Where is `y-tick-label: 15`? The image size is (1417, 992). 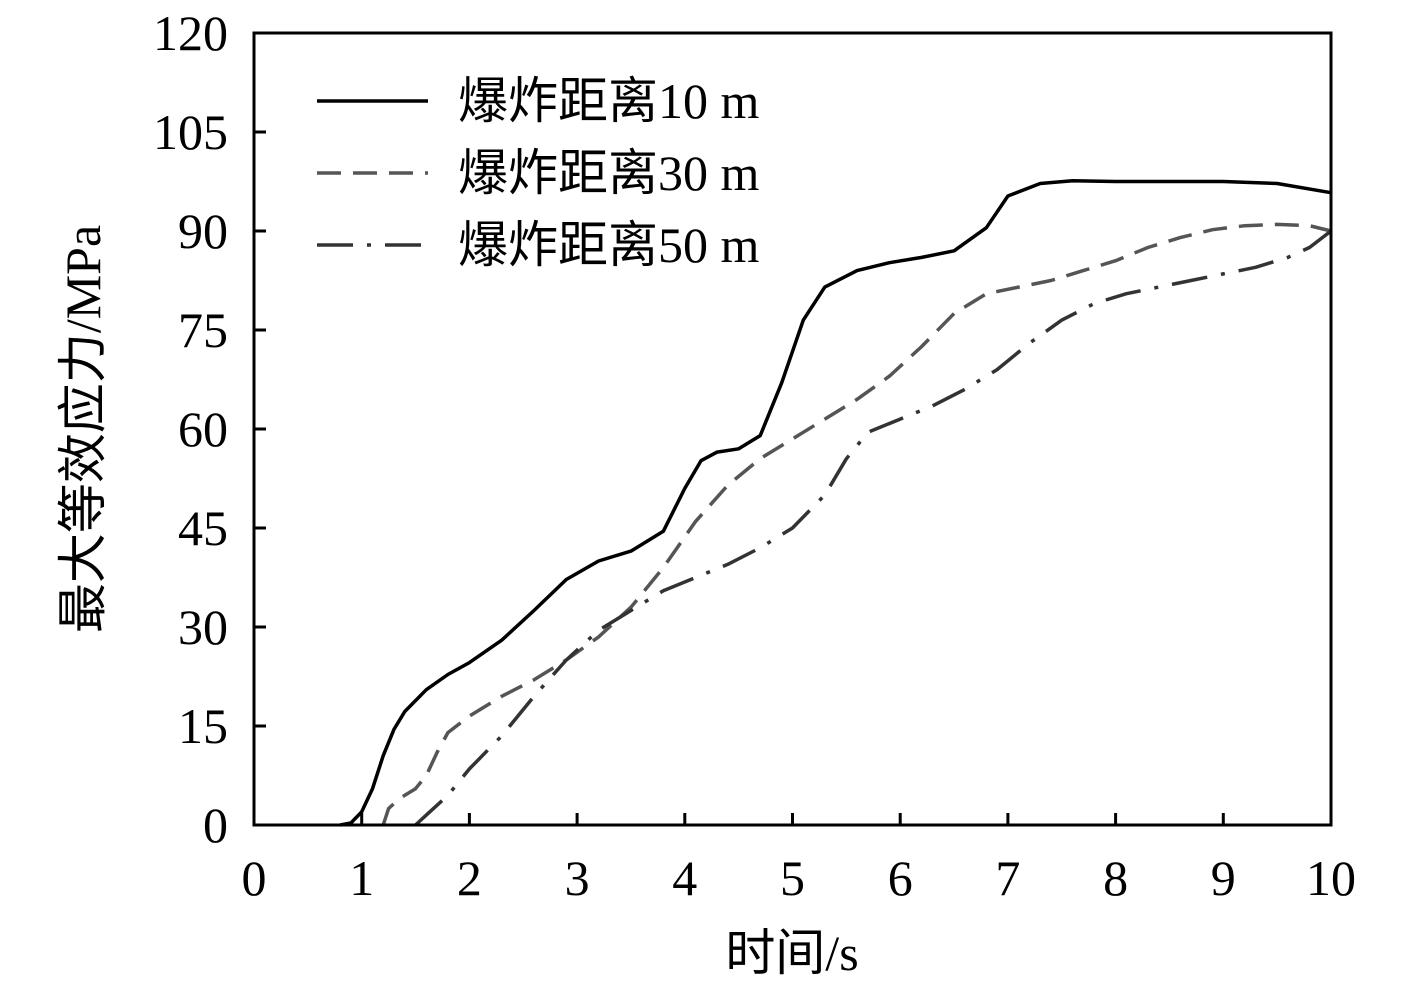
y-tick-label: 15 is located at coordinates (203, 726).